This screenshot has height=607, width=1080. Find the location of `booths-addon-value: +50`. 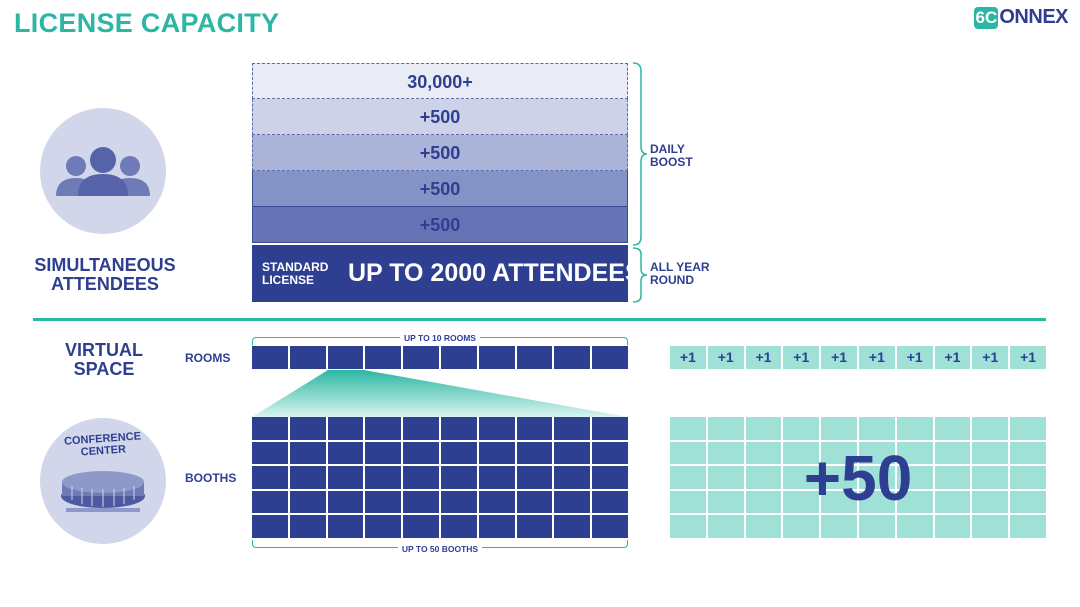

booths-addon-value: +50 is located at coordinates (858, 478).